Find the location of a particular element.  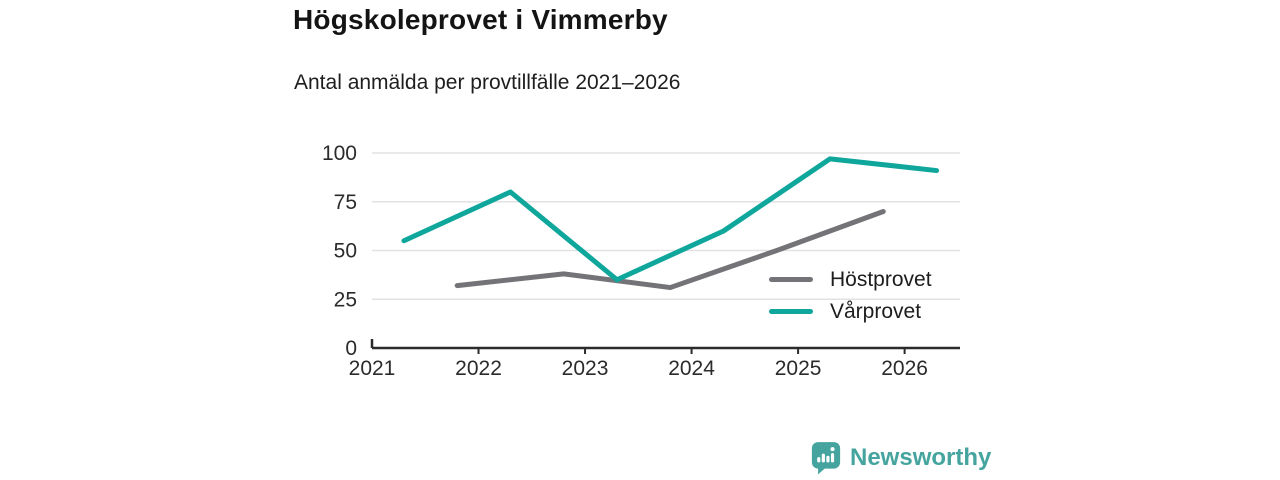

series-line-vårprovet is located at coordinates (670, 219).